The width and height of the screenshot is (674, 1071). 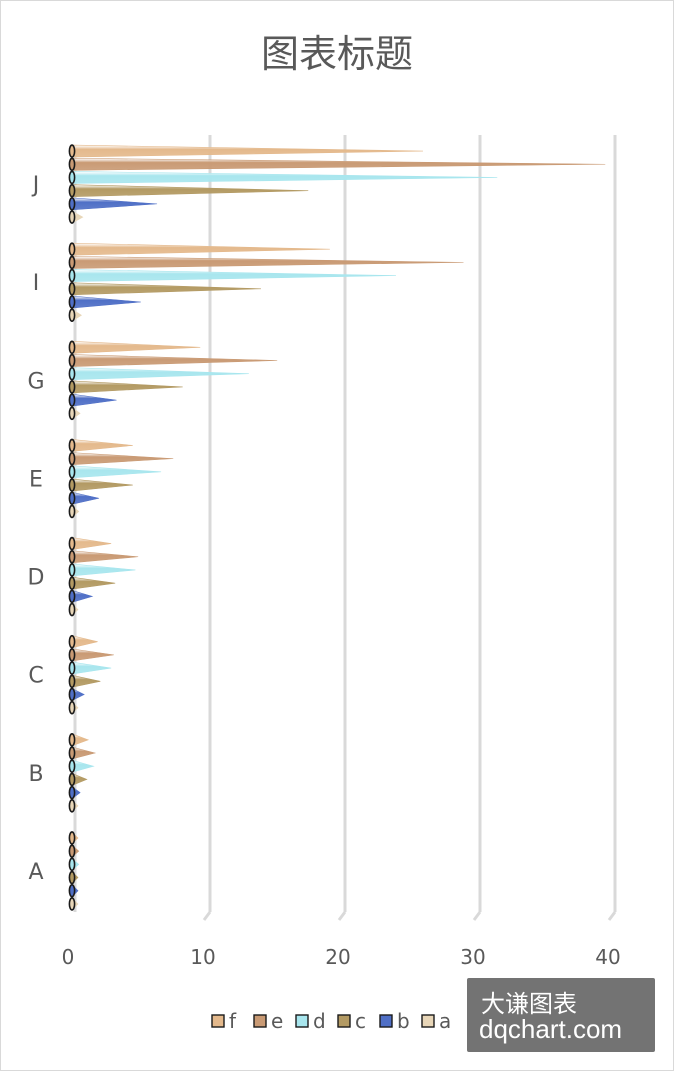 What do you see at coordinates (100, 445) in the screenshot?
I see `bar-E-f` at bounding box center [100, 445].